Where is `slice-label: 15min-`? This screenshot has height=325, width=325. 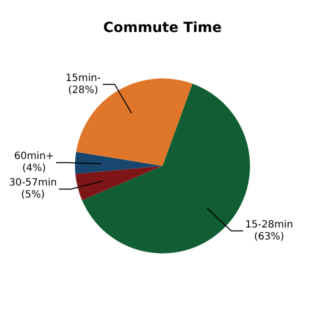
slice-label: 15min- is located at coordinates (83, 78).